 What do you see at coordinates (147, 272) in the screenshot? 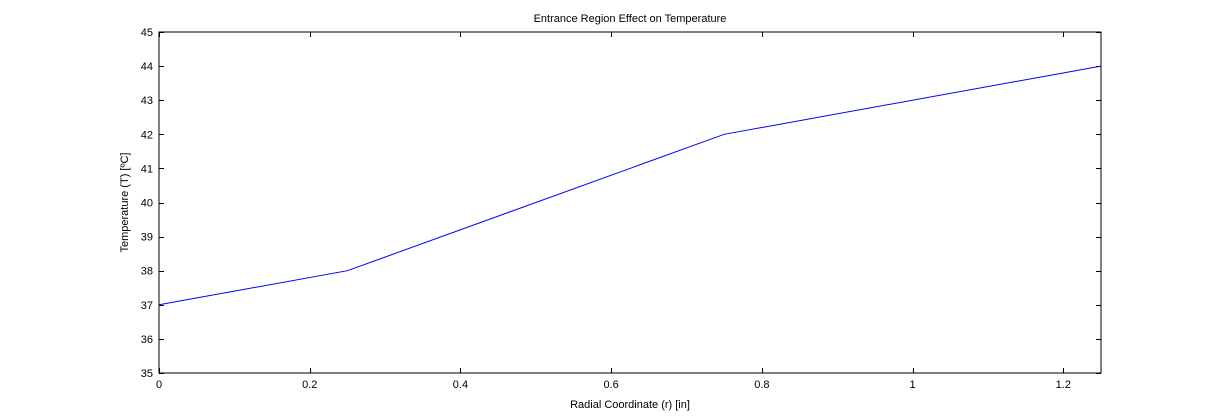
I see `y-tick-label: 38` at bounding box center [147, 272].